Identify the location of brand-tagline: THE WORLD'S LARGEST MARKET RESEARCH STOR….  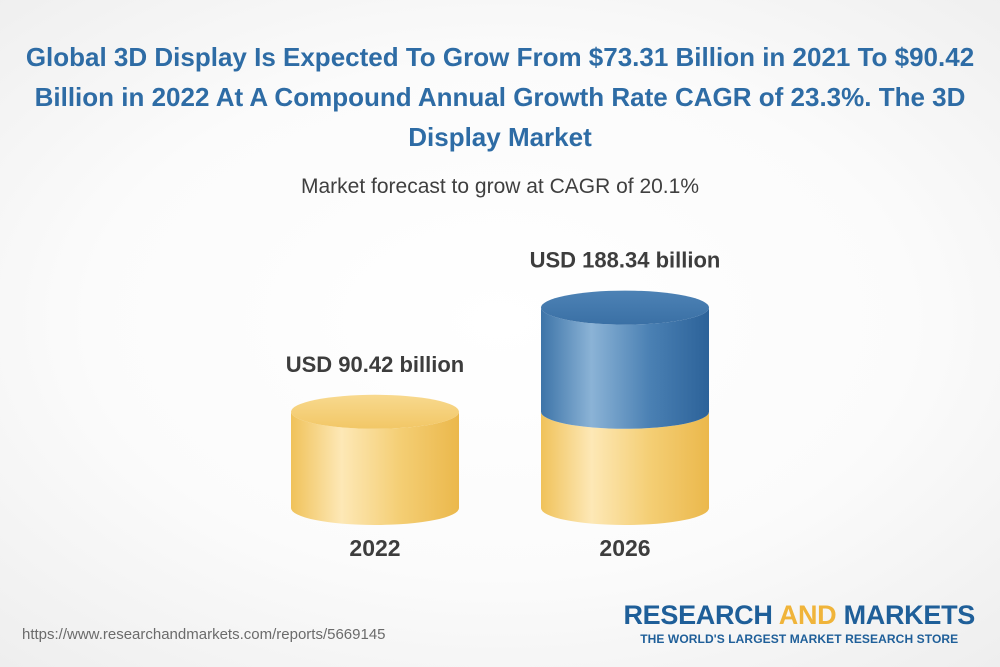
(799, 639).